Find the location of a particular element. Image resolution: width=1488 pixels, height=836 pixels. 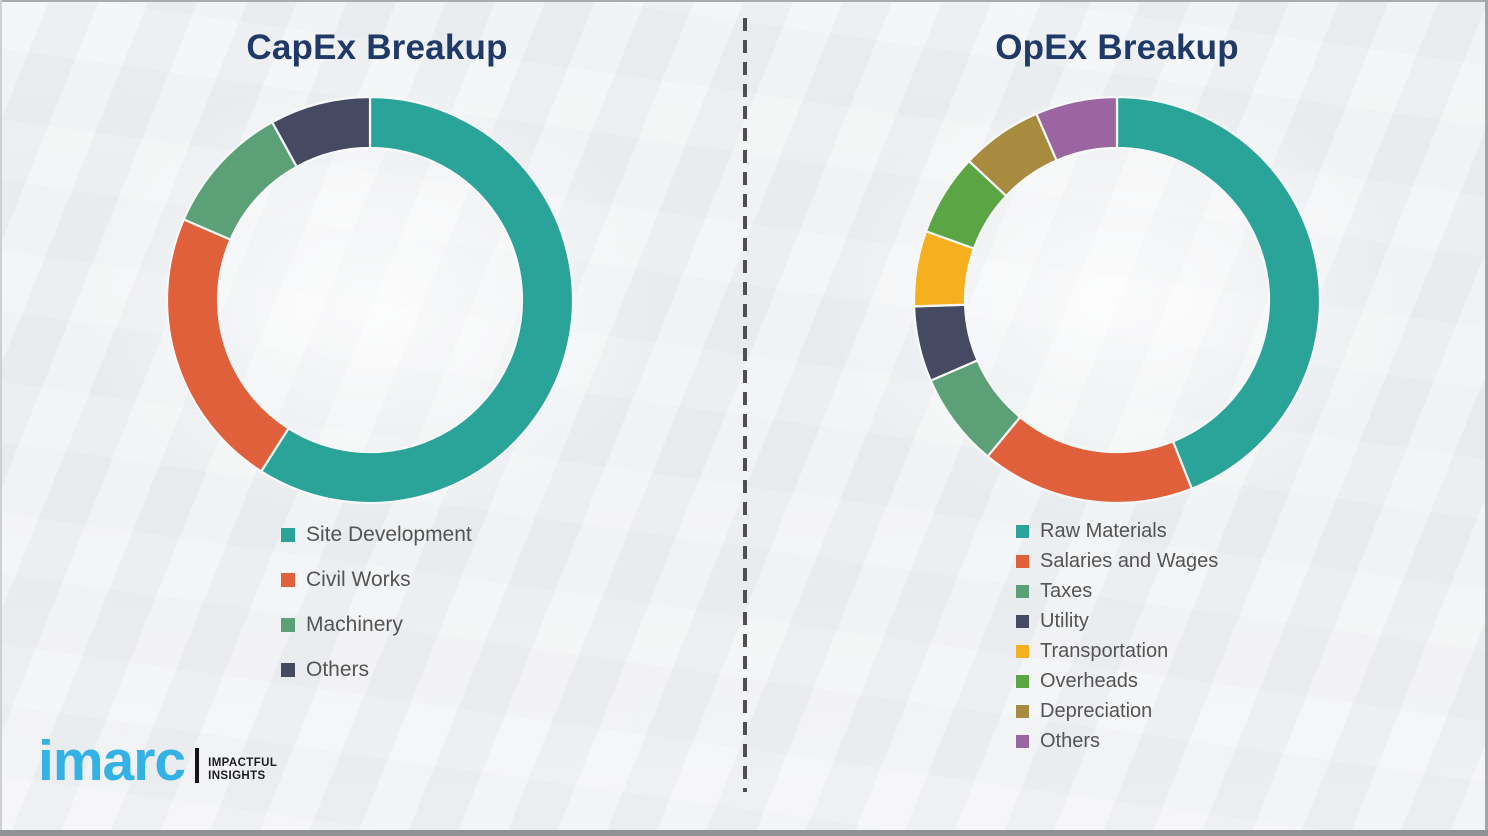

legend-item-civil-works: Civil Works is located at coordinates (376, 579).